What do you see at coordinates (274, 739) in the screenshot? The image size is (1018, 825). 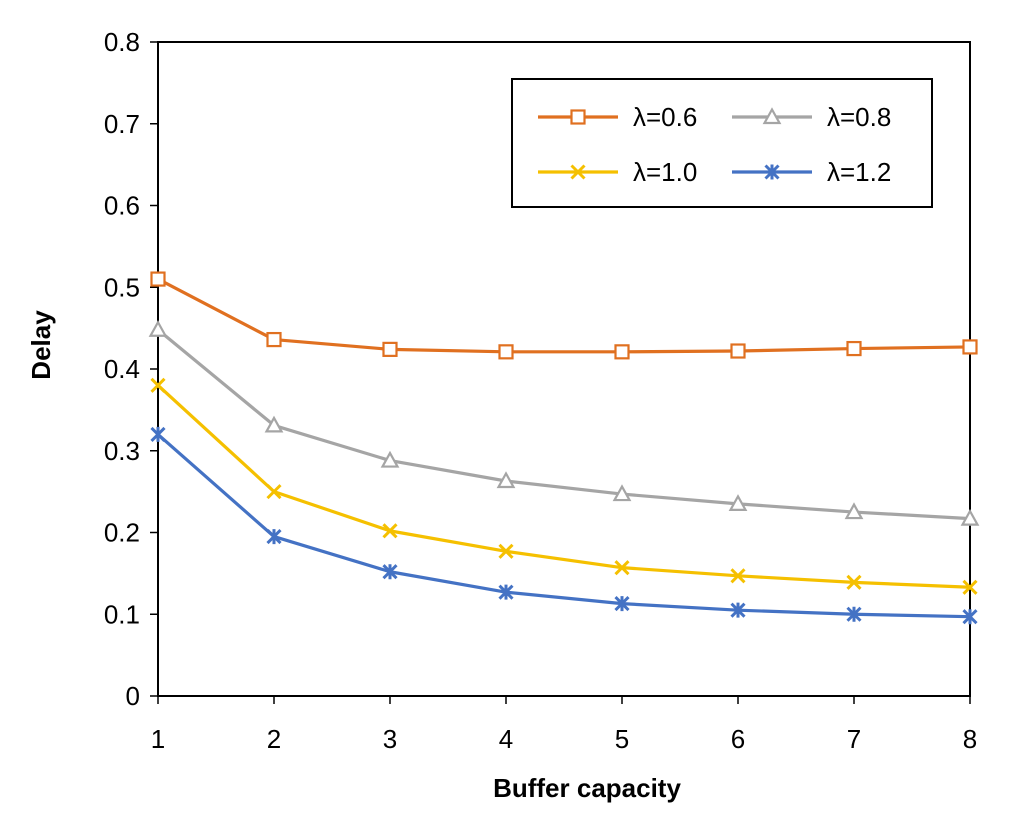 I see `x-tick-label: 2` at bounding box center [274, 739].